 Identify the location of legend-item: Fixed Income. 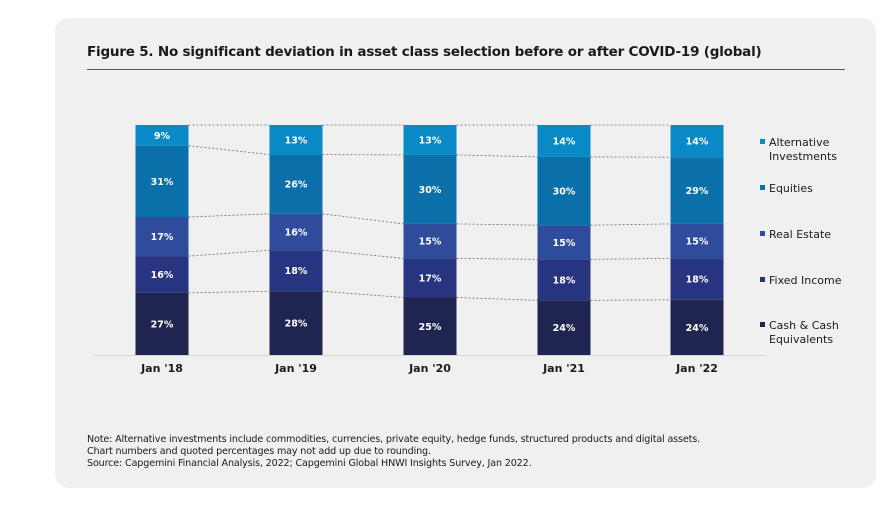
(801, 280).